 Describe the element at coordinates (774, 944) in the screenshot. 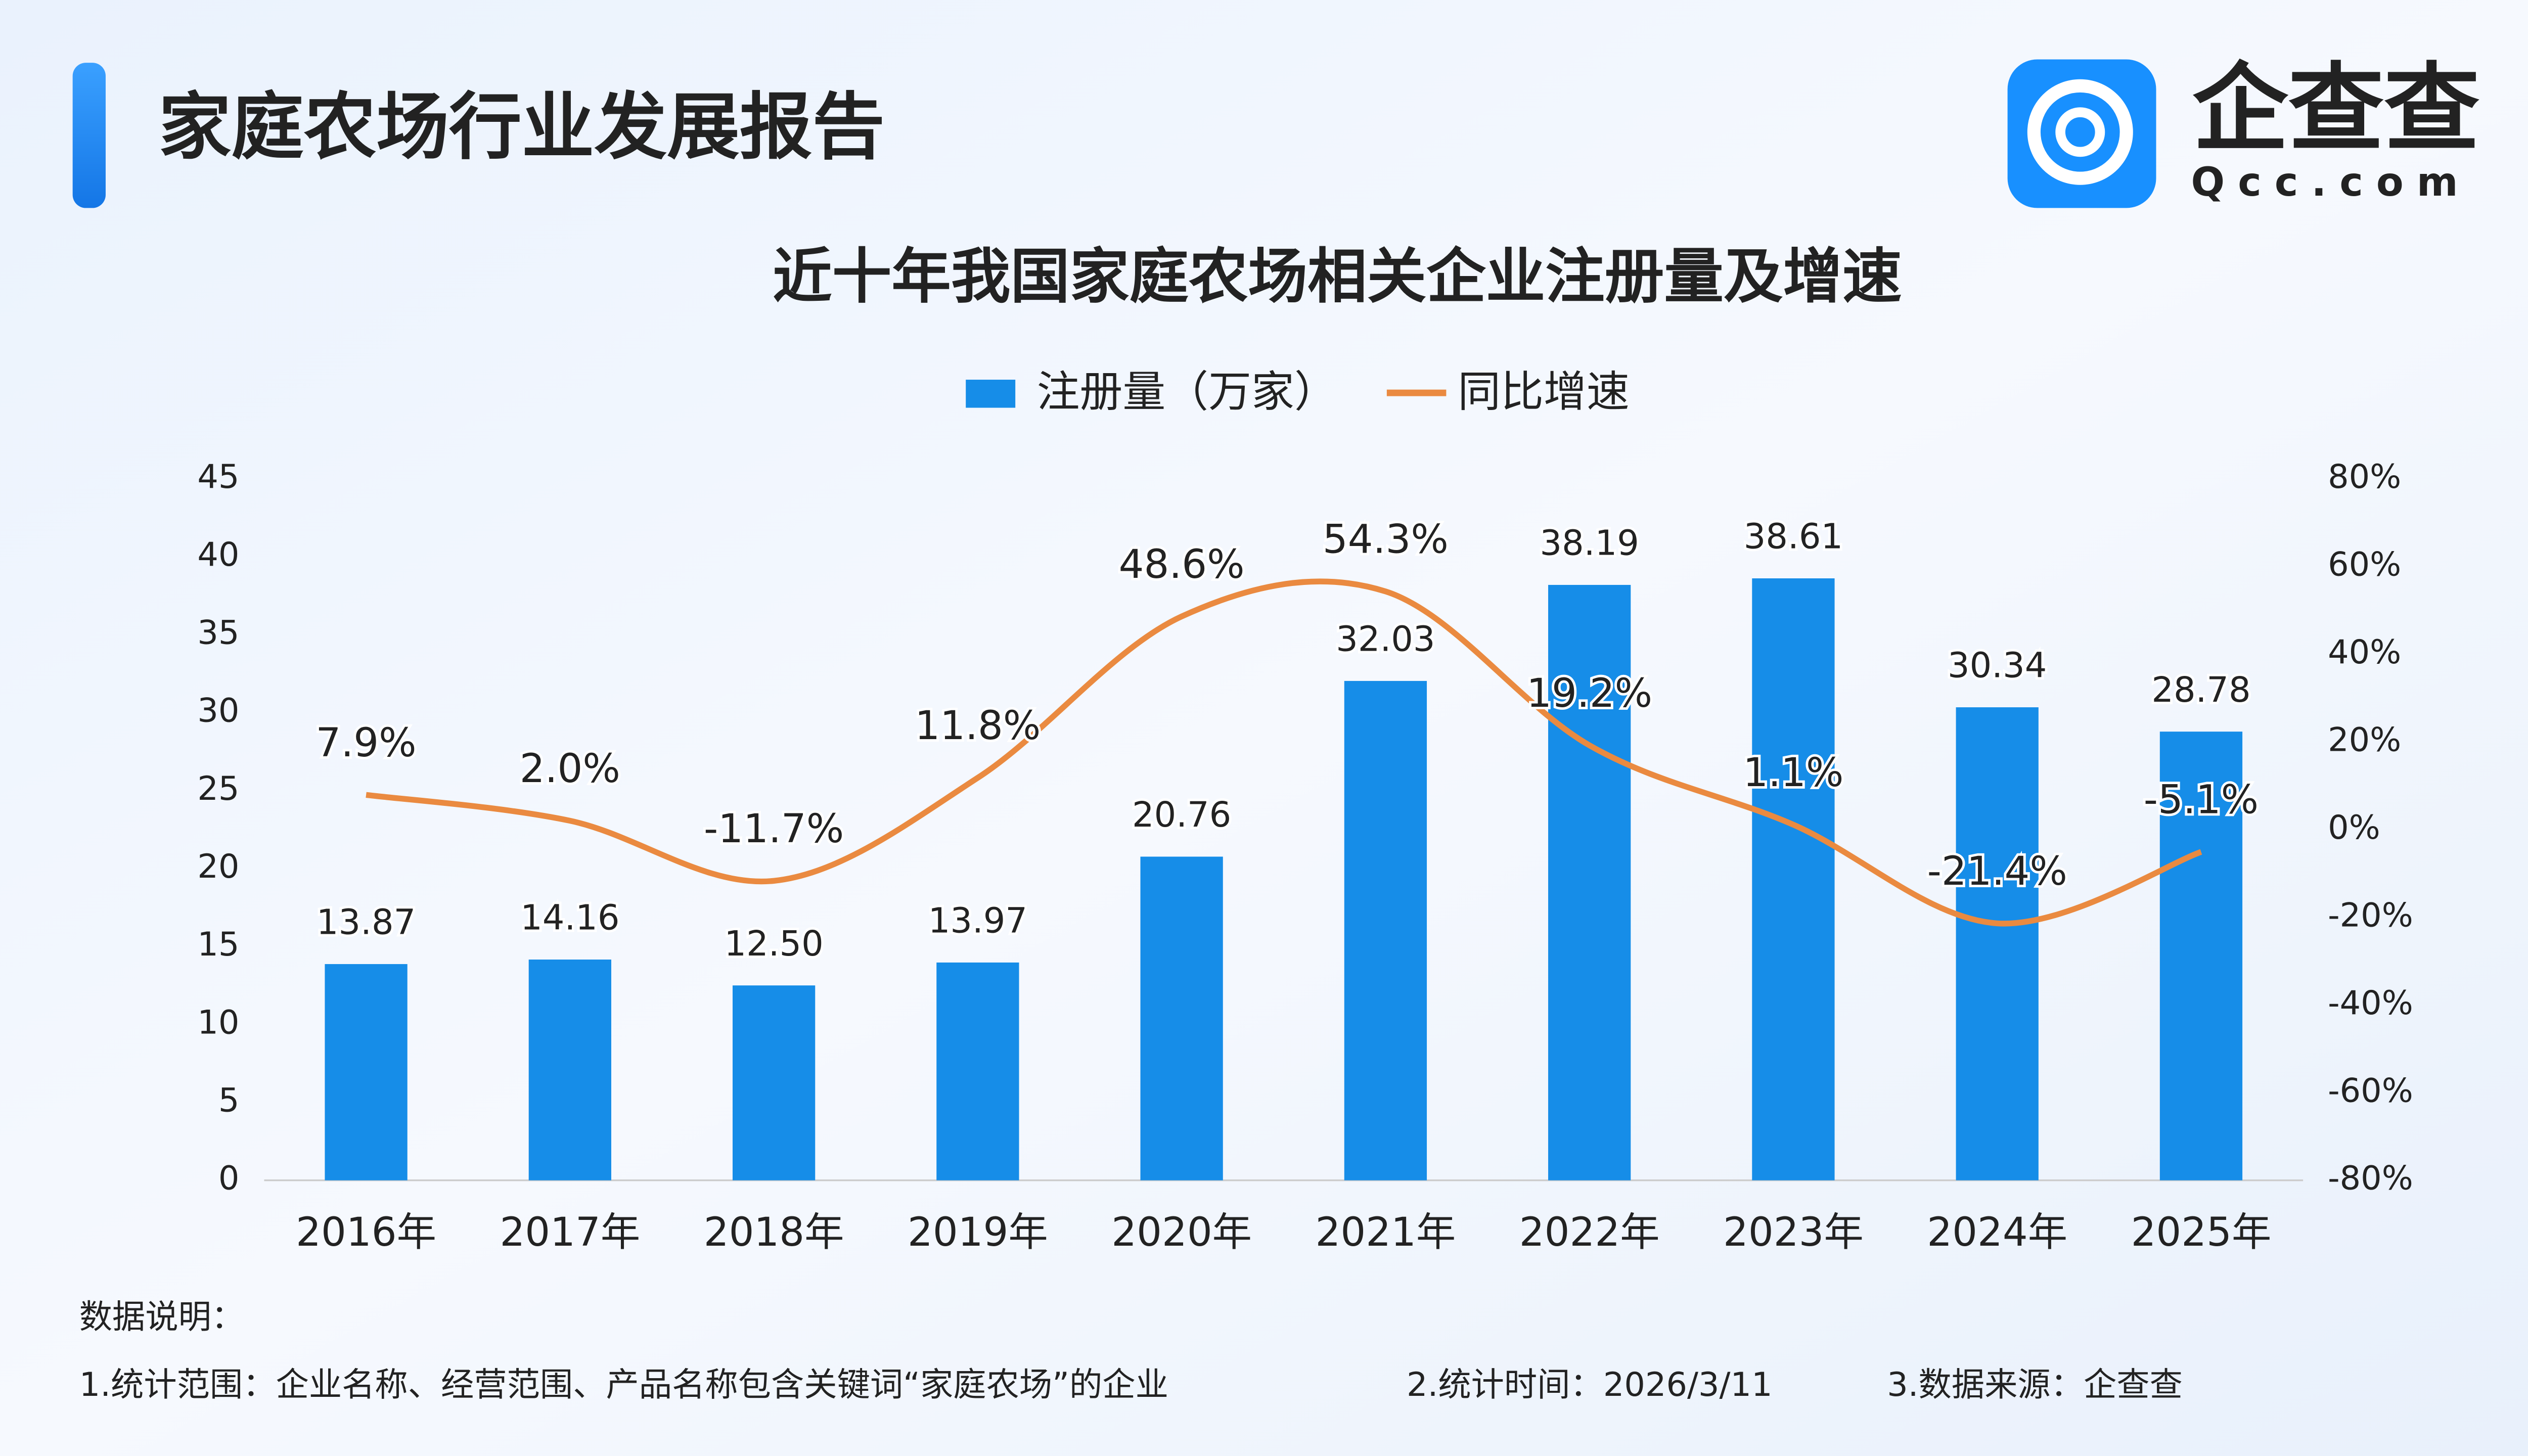

I see `bar-value-label: 12.50` at that location.